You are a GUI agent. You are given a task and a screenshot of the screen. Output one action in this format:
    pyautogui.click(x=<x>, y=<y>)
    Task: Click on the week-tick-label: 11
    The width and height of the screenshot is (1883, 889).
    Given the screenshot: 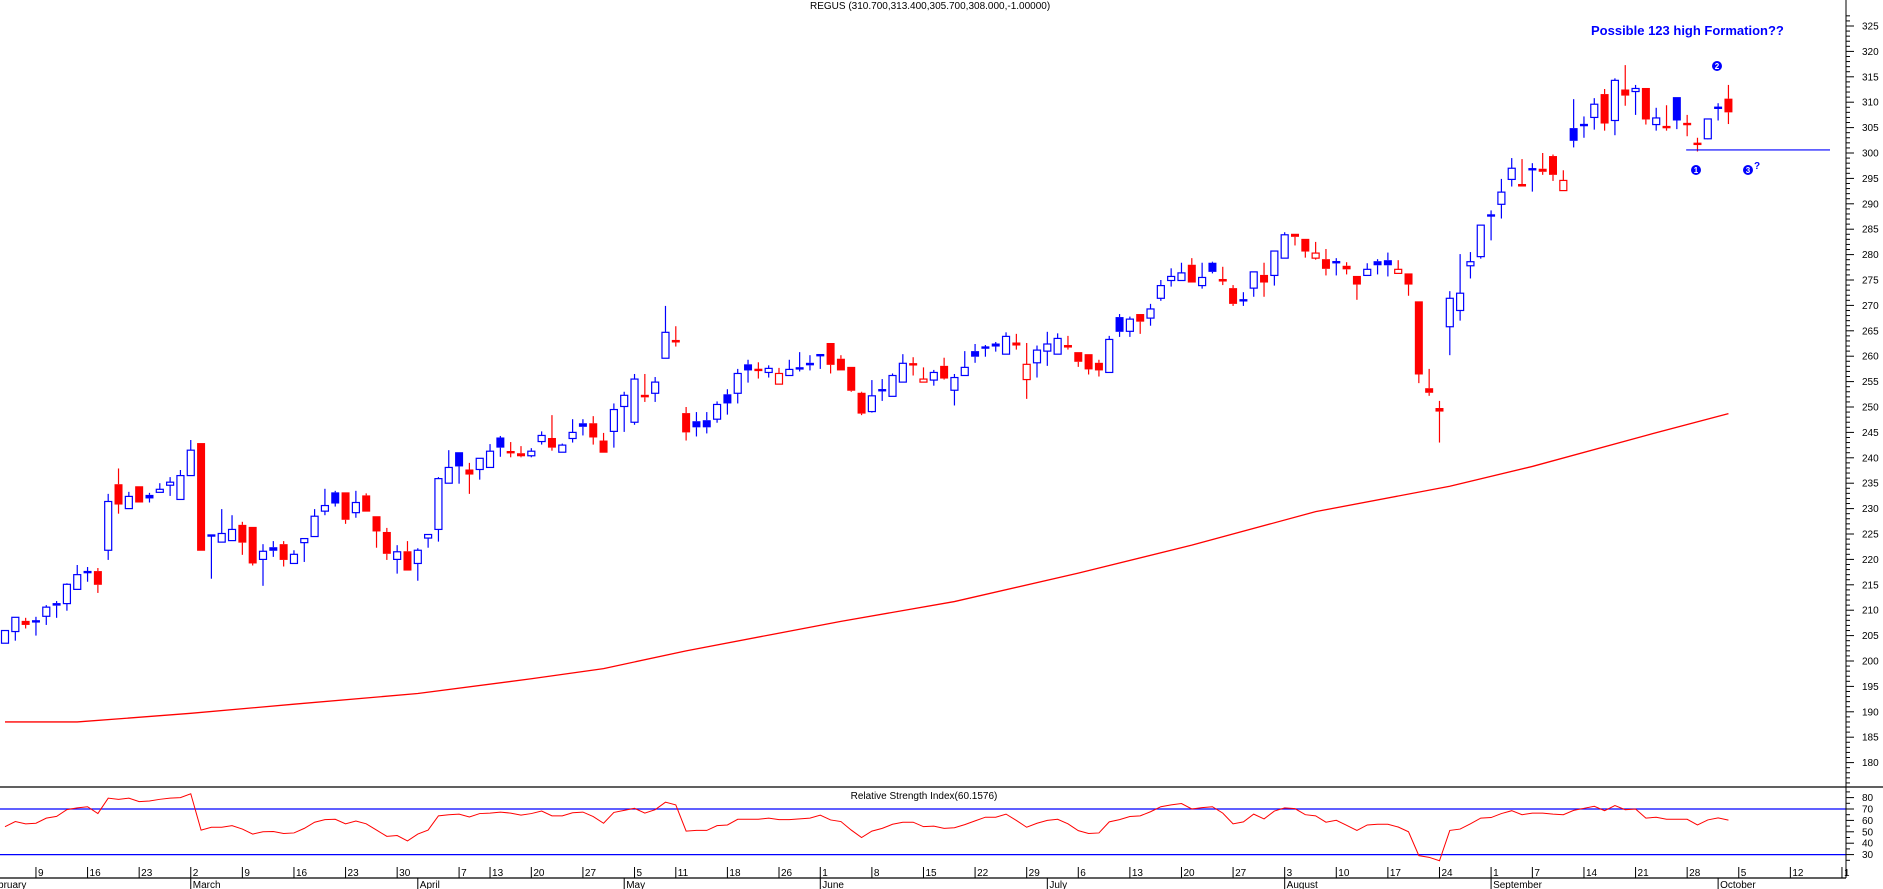 What is the action you would take?
    pyautogui.click(x=683, y=873)
    